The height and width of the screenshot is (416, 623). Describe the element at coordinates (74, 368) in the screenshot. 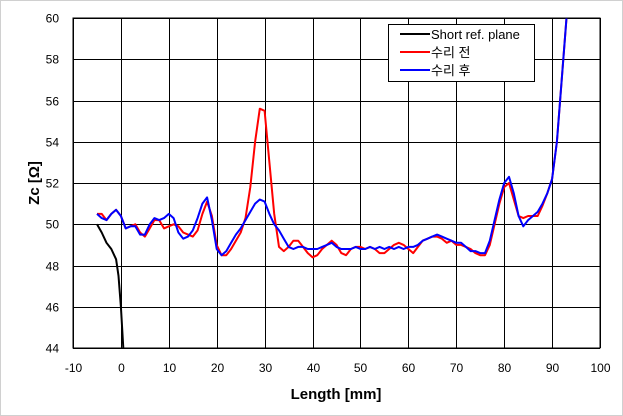

I see `x-tick-label: -10` at that location.